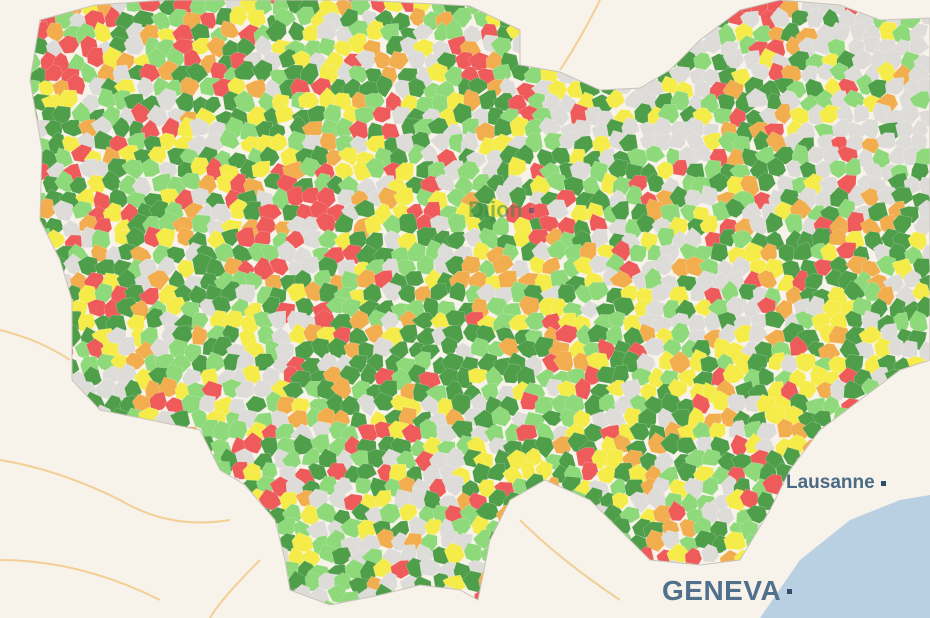 Image resolution: width=930 pixels, height=618 pixels. I want to click on city-label-geneva: GENEVA, so click(727, 591).